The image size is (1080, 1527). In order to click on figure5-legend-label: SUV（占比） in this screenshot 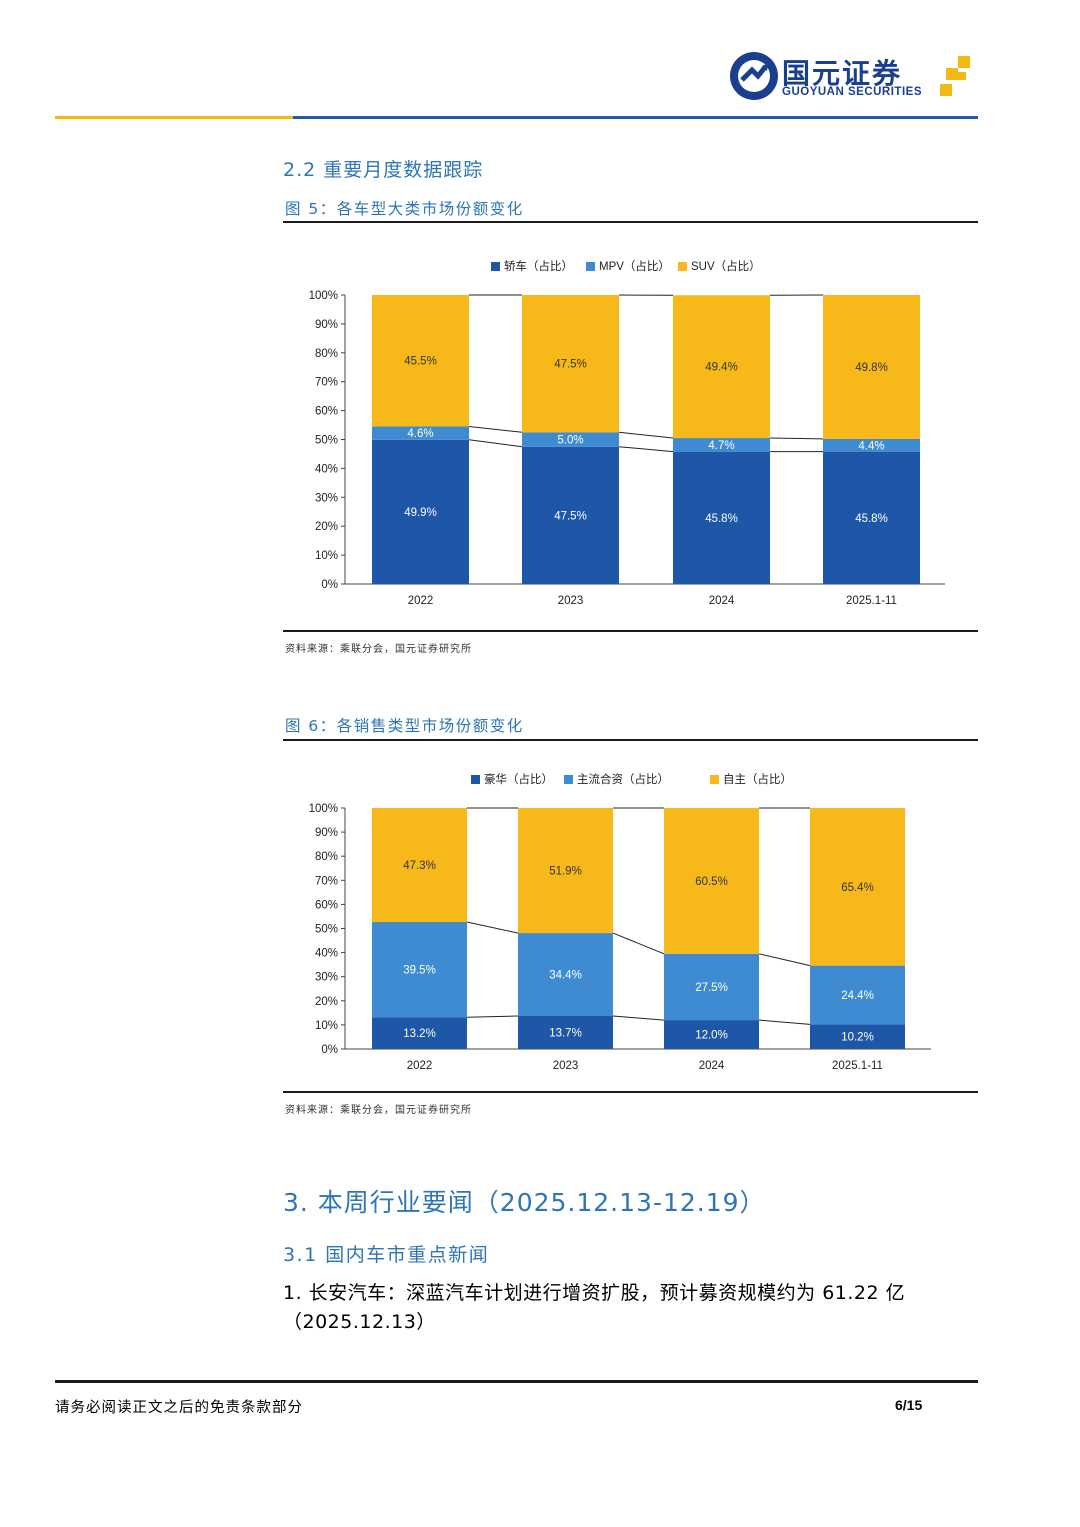, I will do `click(726, 266)`.